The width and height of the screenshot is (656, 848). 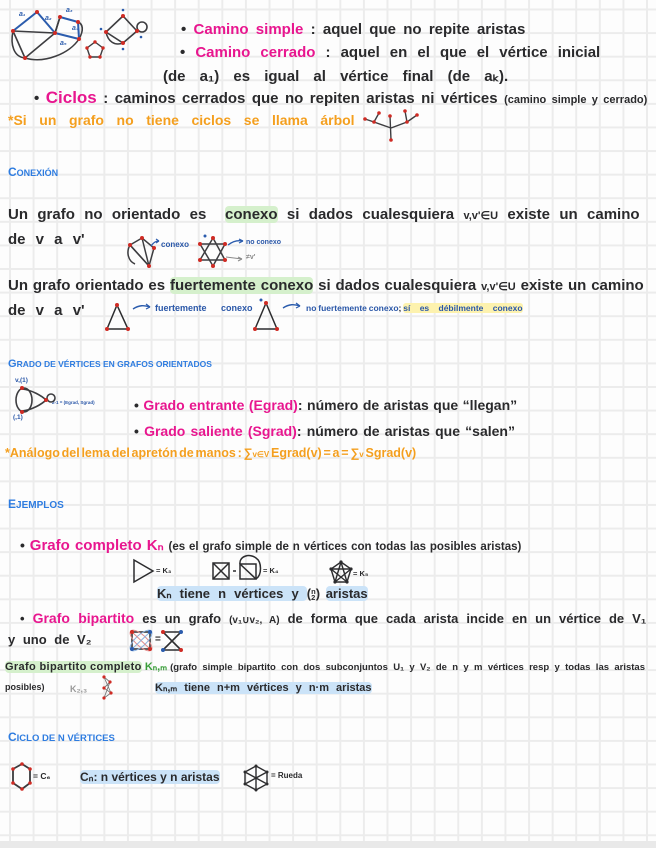 I want to click on svg-text: a₄, so click(x=75, y=28).